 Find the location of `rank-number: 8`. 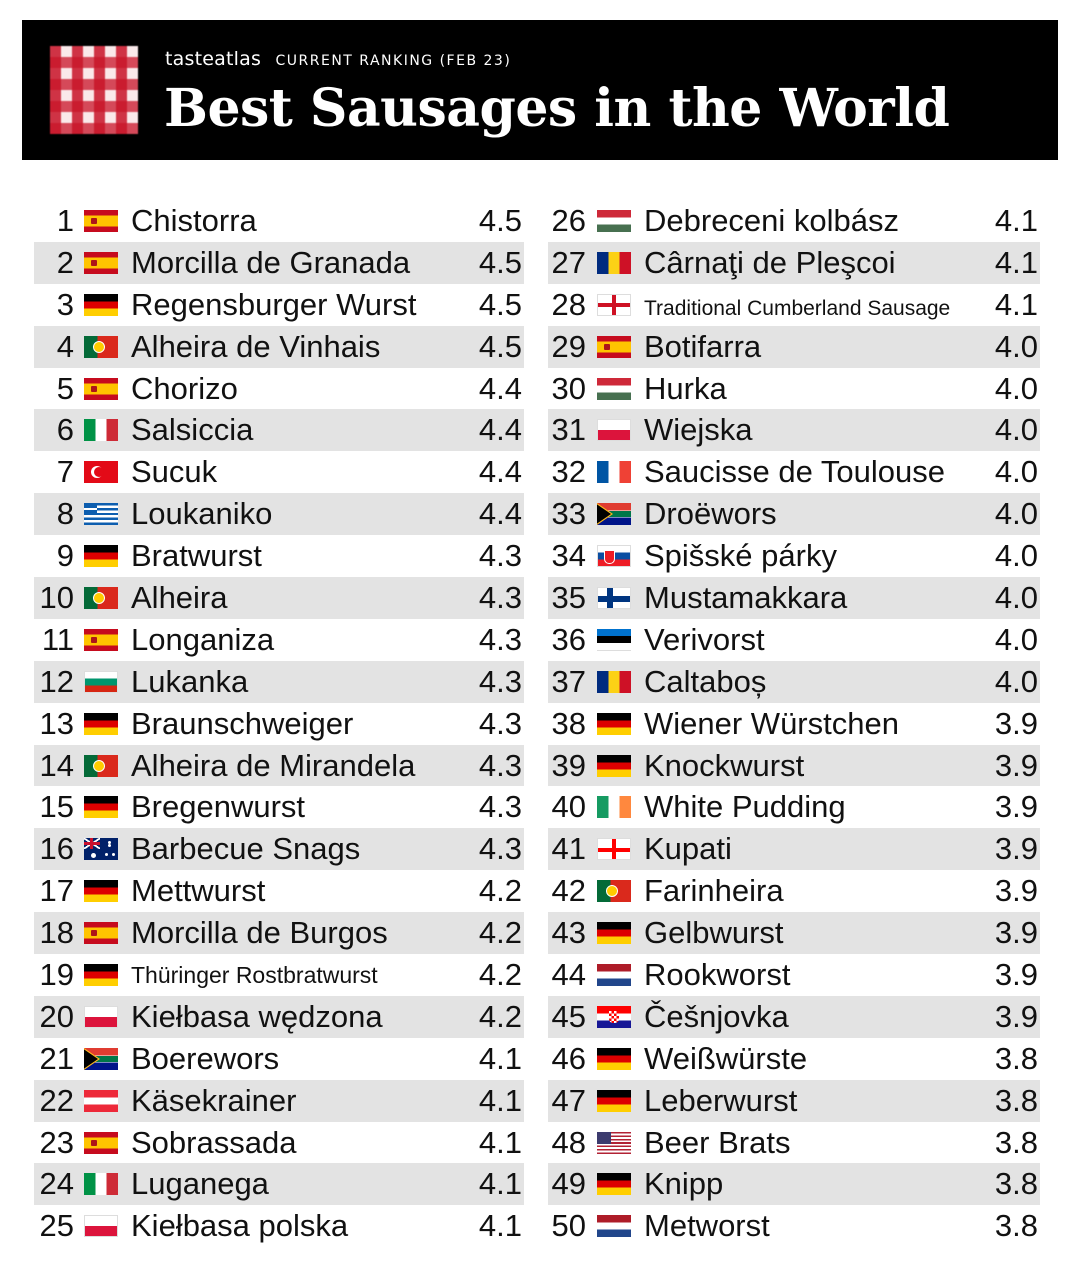

rank-number: 8 is located at coordinates (65, 514).